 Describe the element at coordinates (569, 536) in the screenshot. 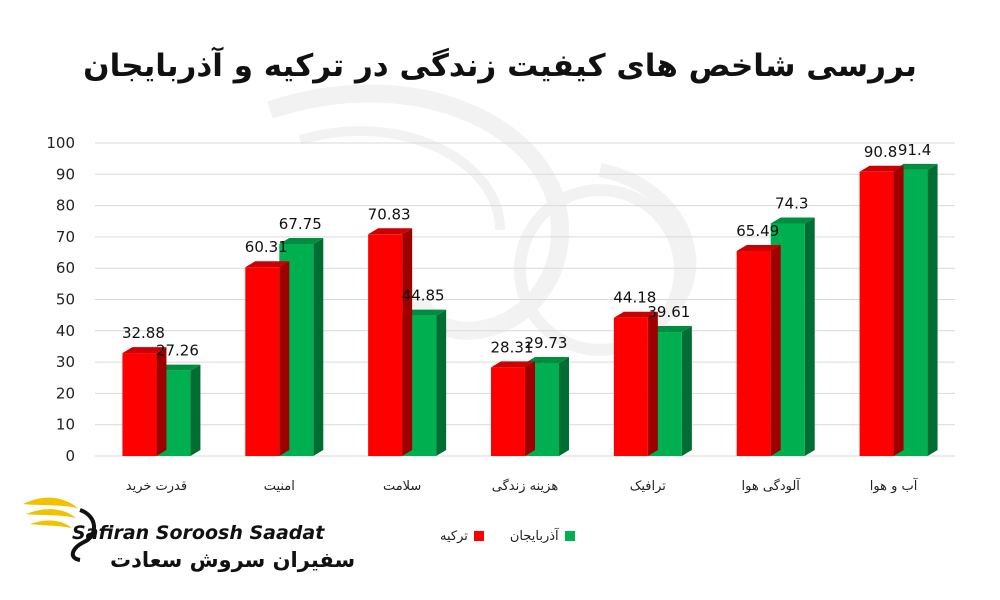

I see `legend-swatch-azerbaijan` at that location.